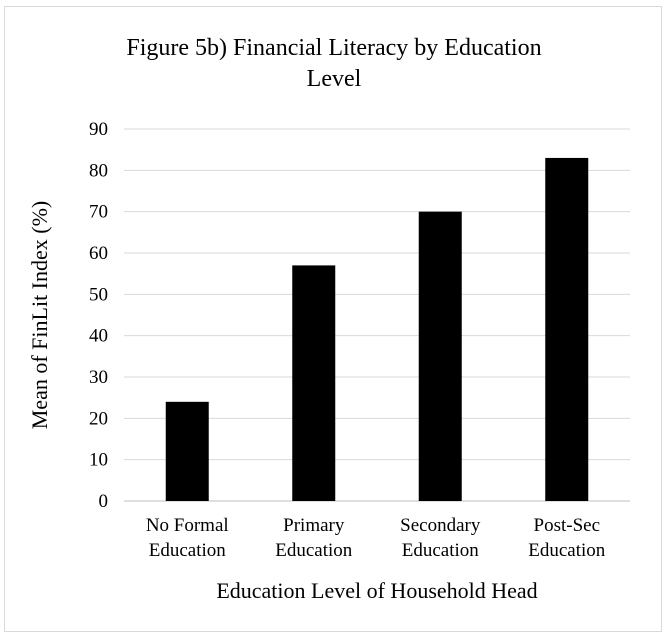 The height and width of the screenshot is (637, 669). I want to click on x-tick-label: Primary, so click(314, 525).